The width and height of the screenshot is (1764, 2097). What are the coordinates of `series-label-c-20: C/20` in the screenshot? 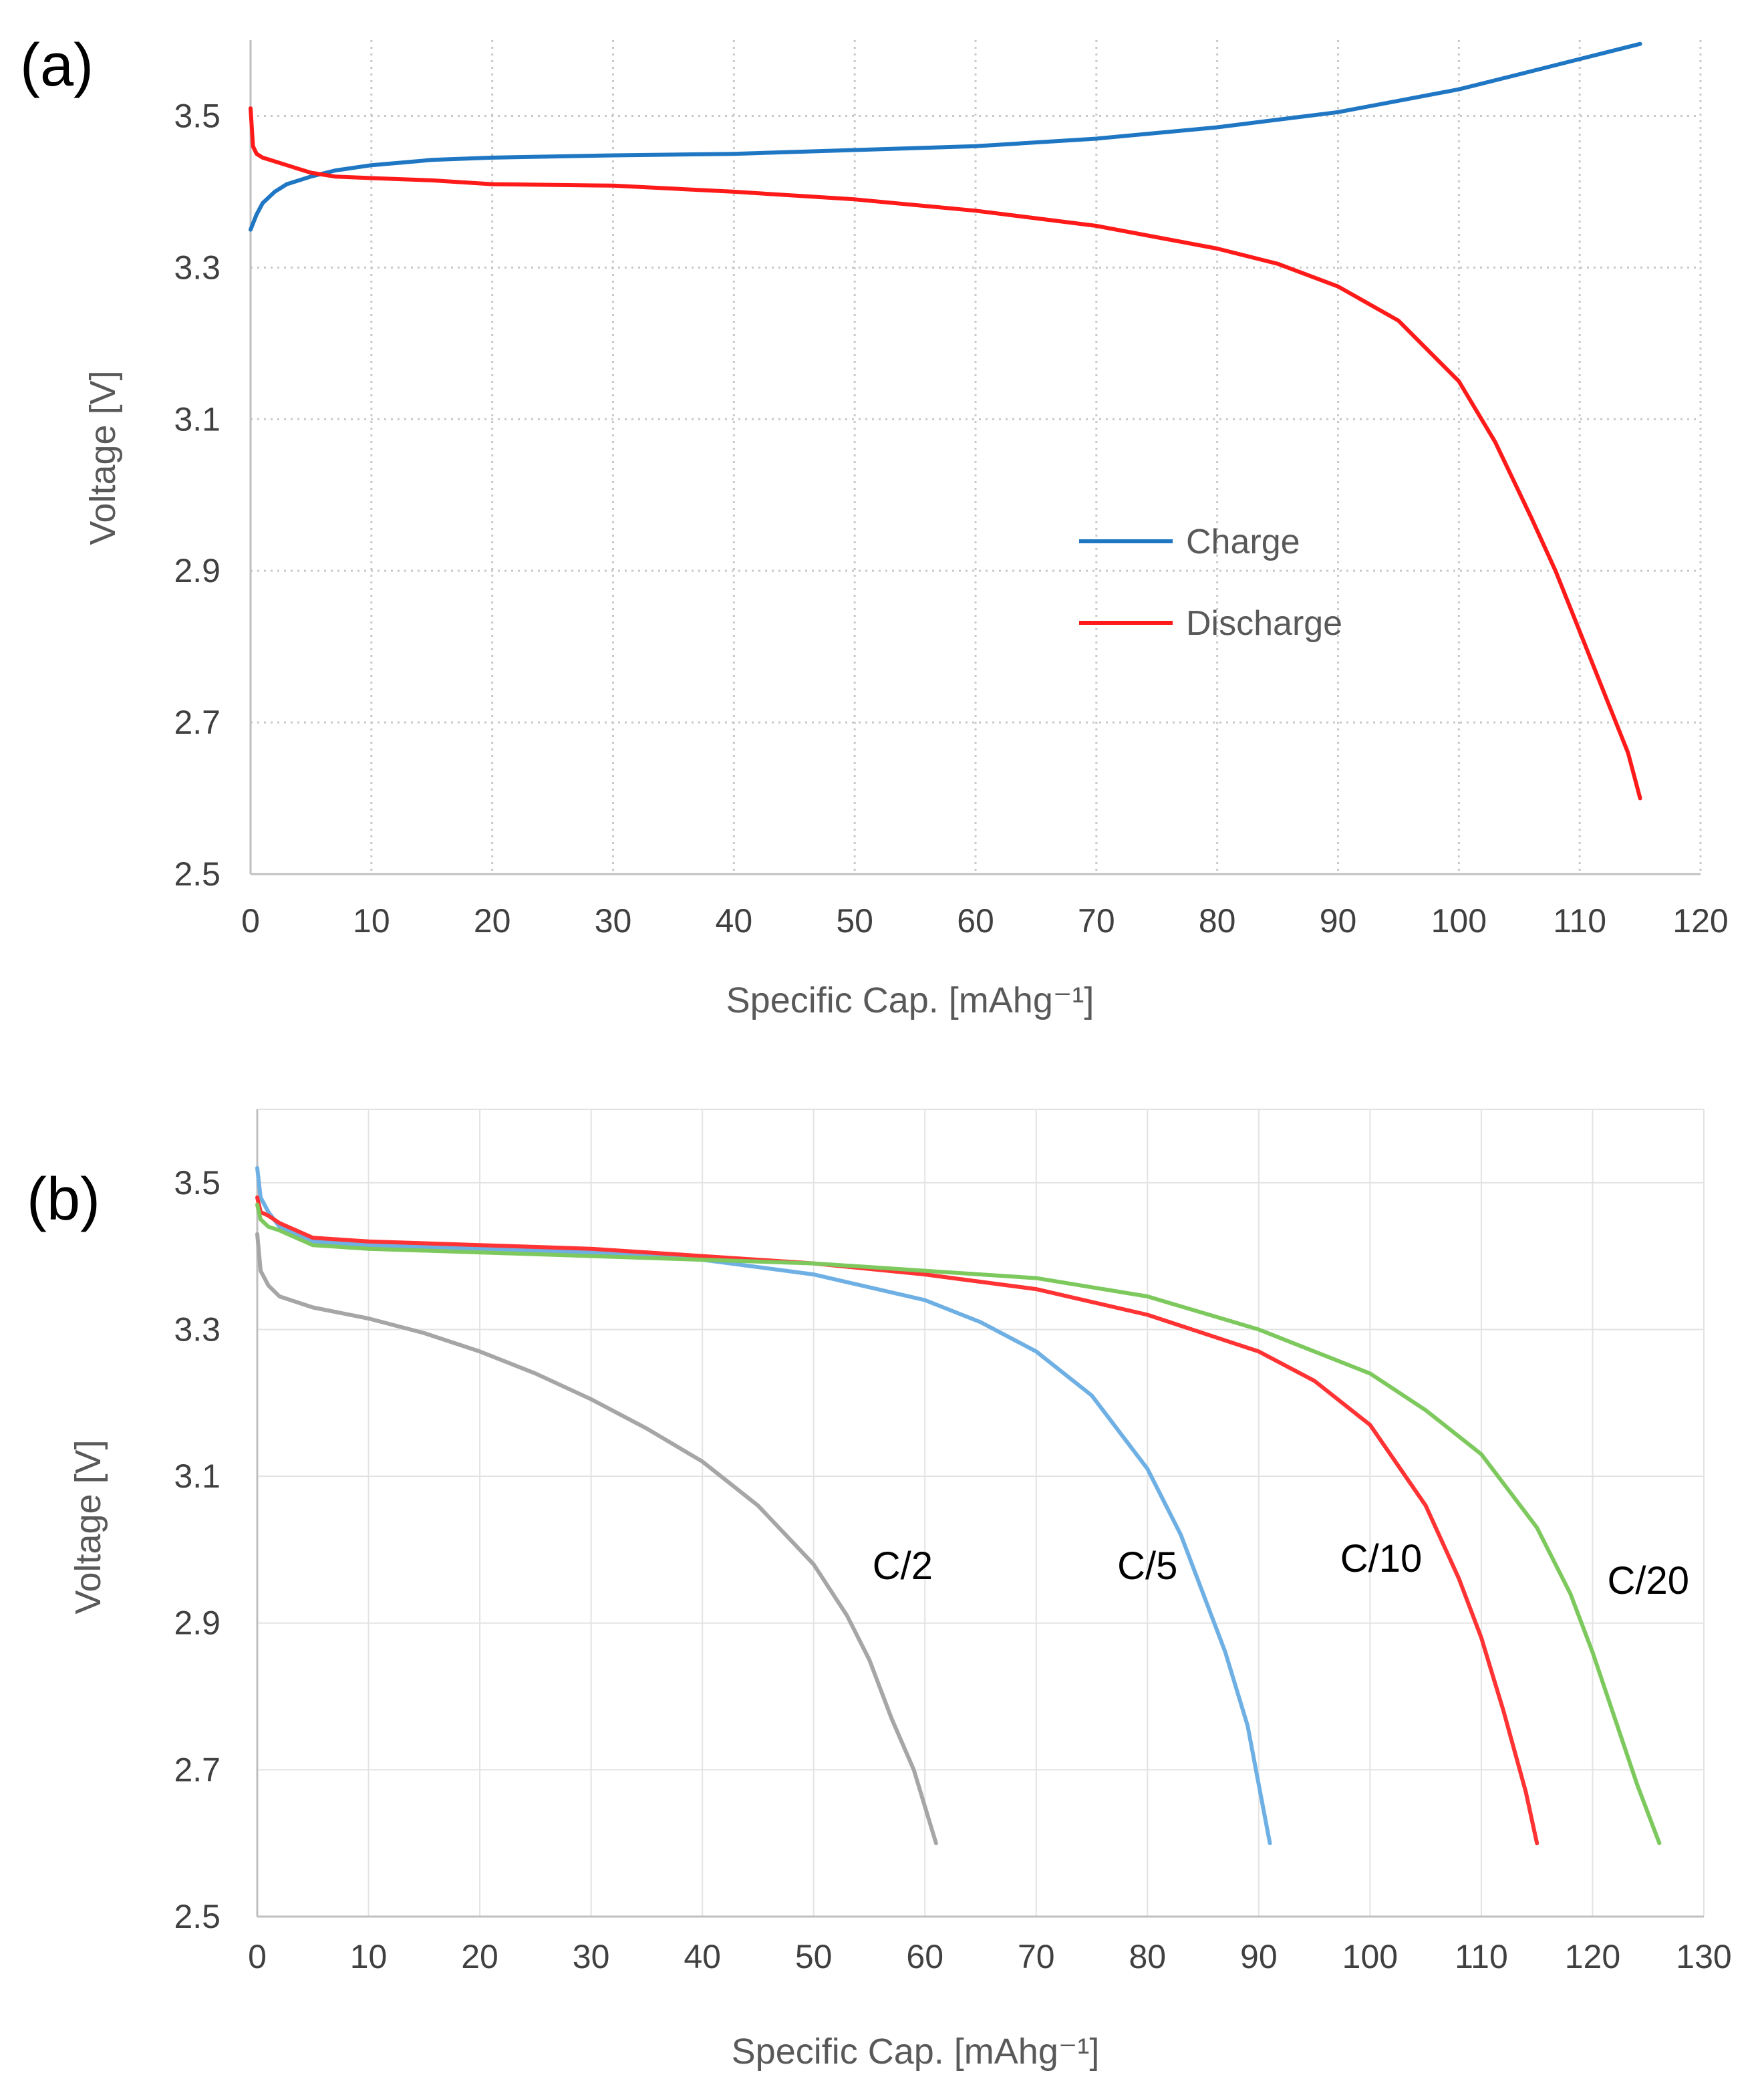 It's located at (1648, 1580).